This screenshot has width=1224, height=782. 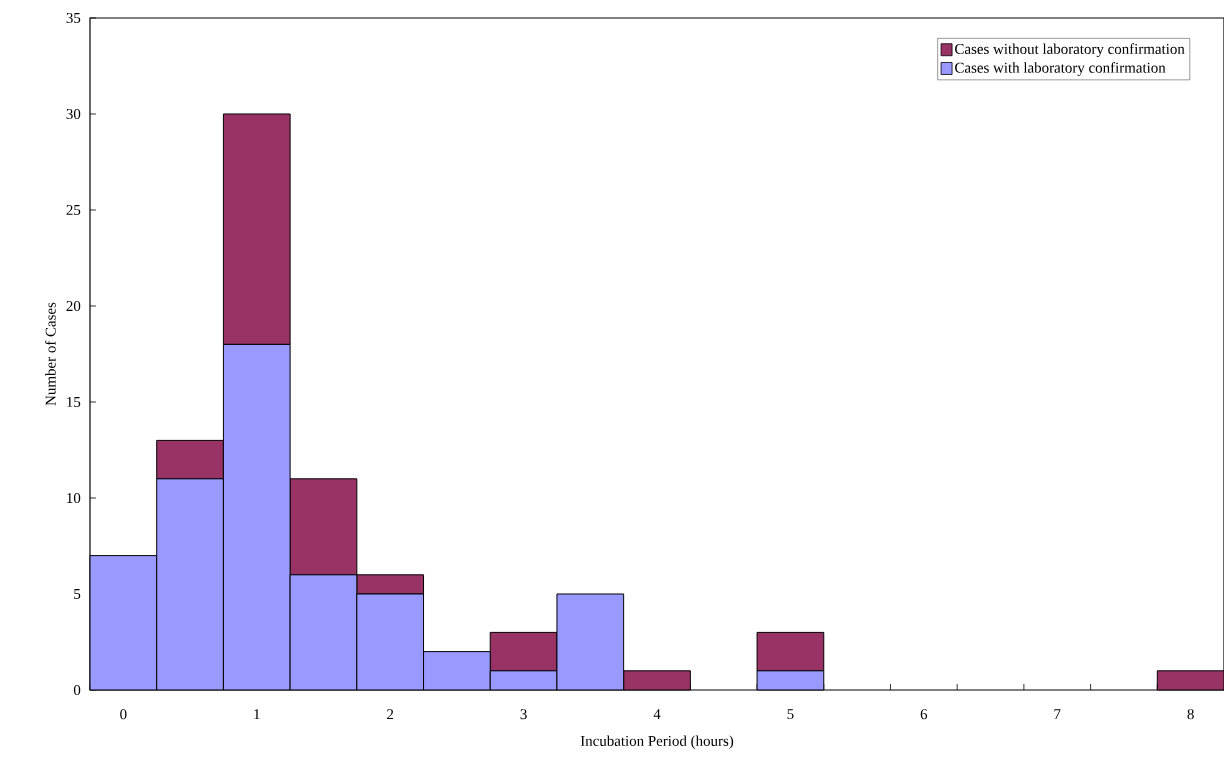 What do you see at coordinates (123, 714) in the screenshot?
I see `x-tick-label: 0` at bounding box center [123, 714].